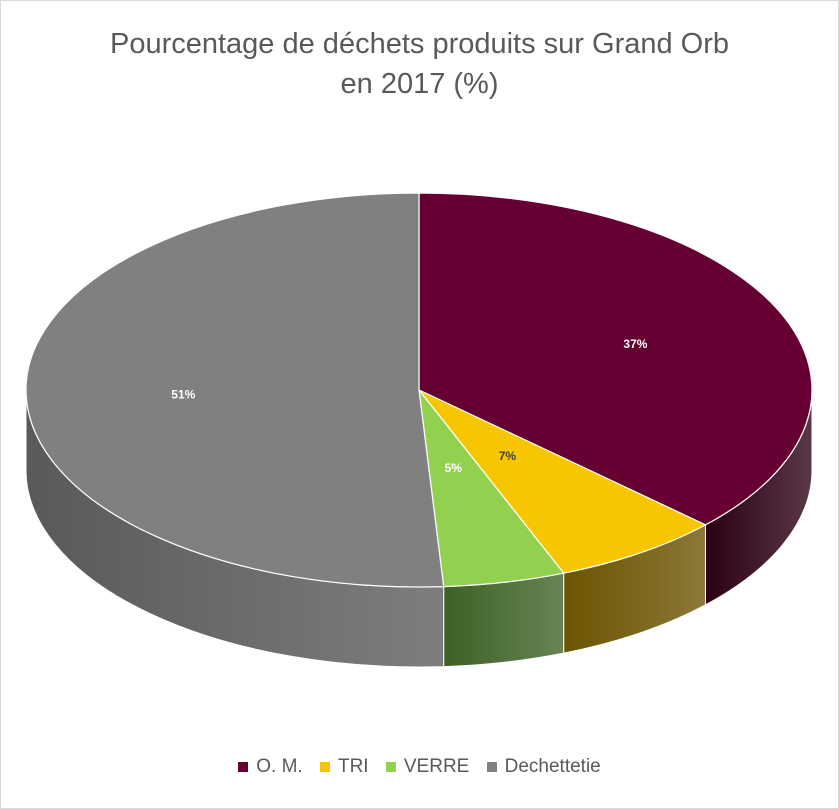 The width and height of the screenshot is (839, 809). I want to click on chart-title-line-2: en 2017 (%), so click(419, 84).